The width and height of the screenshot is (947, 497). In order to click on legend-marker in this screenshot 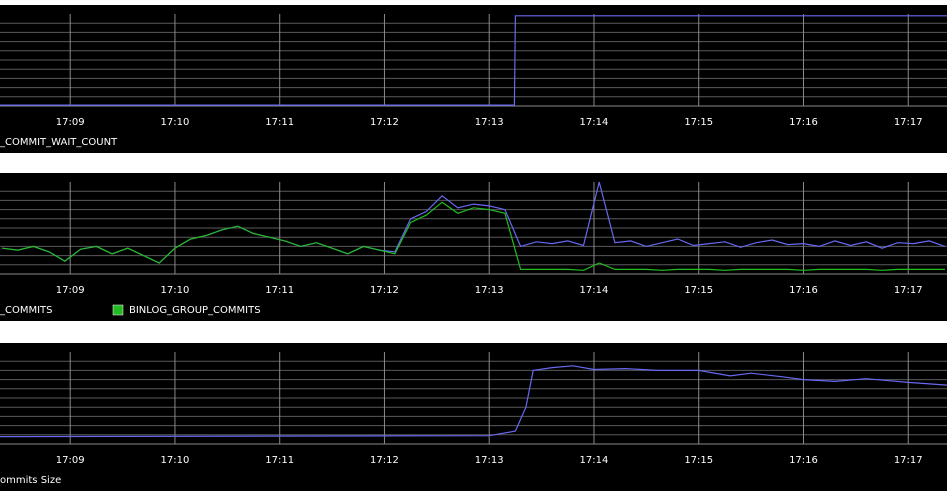, I will do `click(118, 310)`.